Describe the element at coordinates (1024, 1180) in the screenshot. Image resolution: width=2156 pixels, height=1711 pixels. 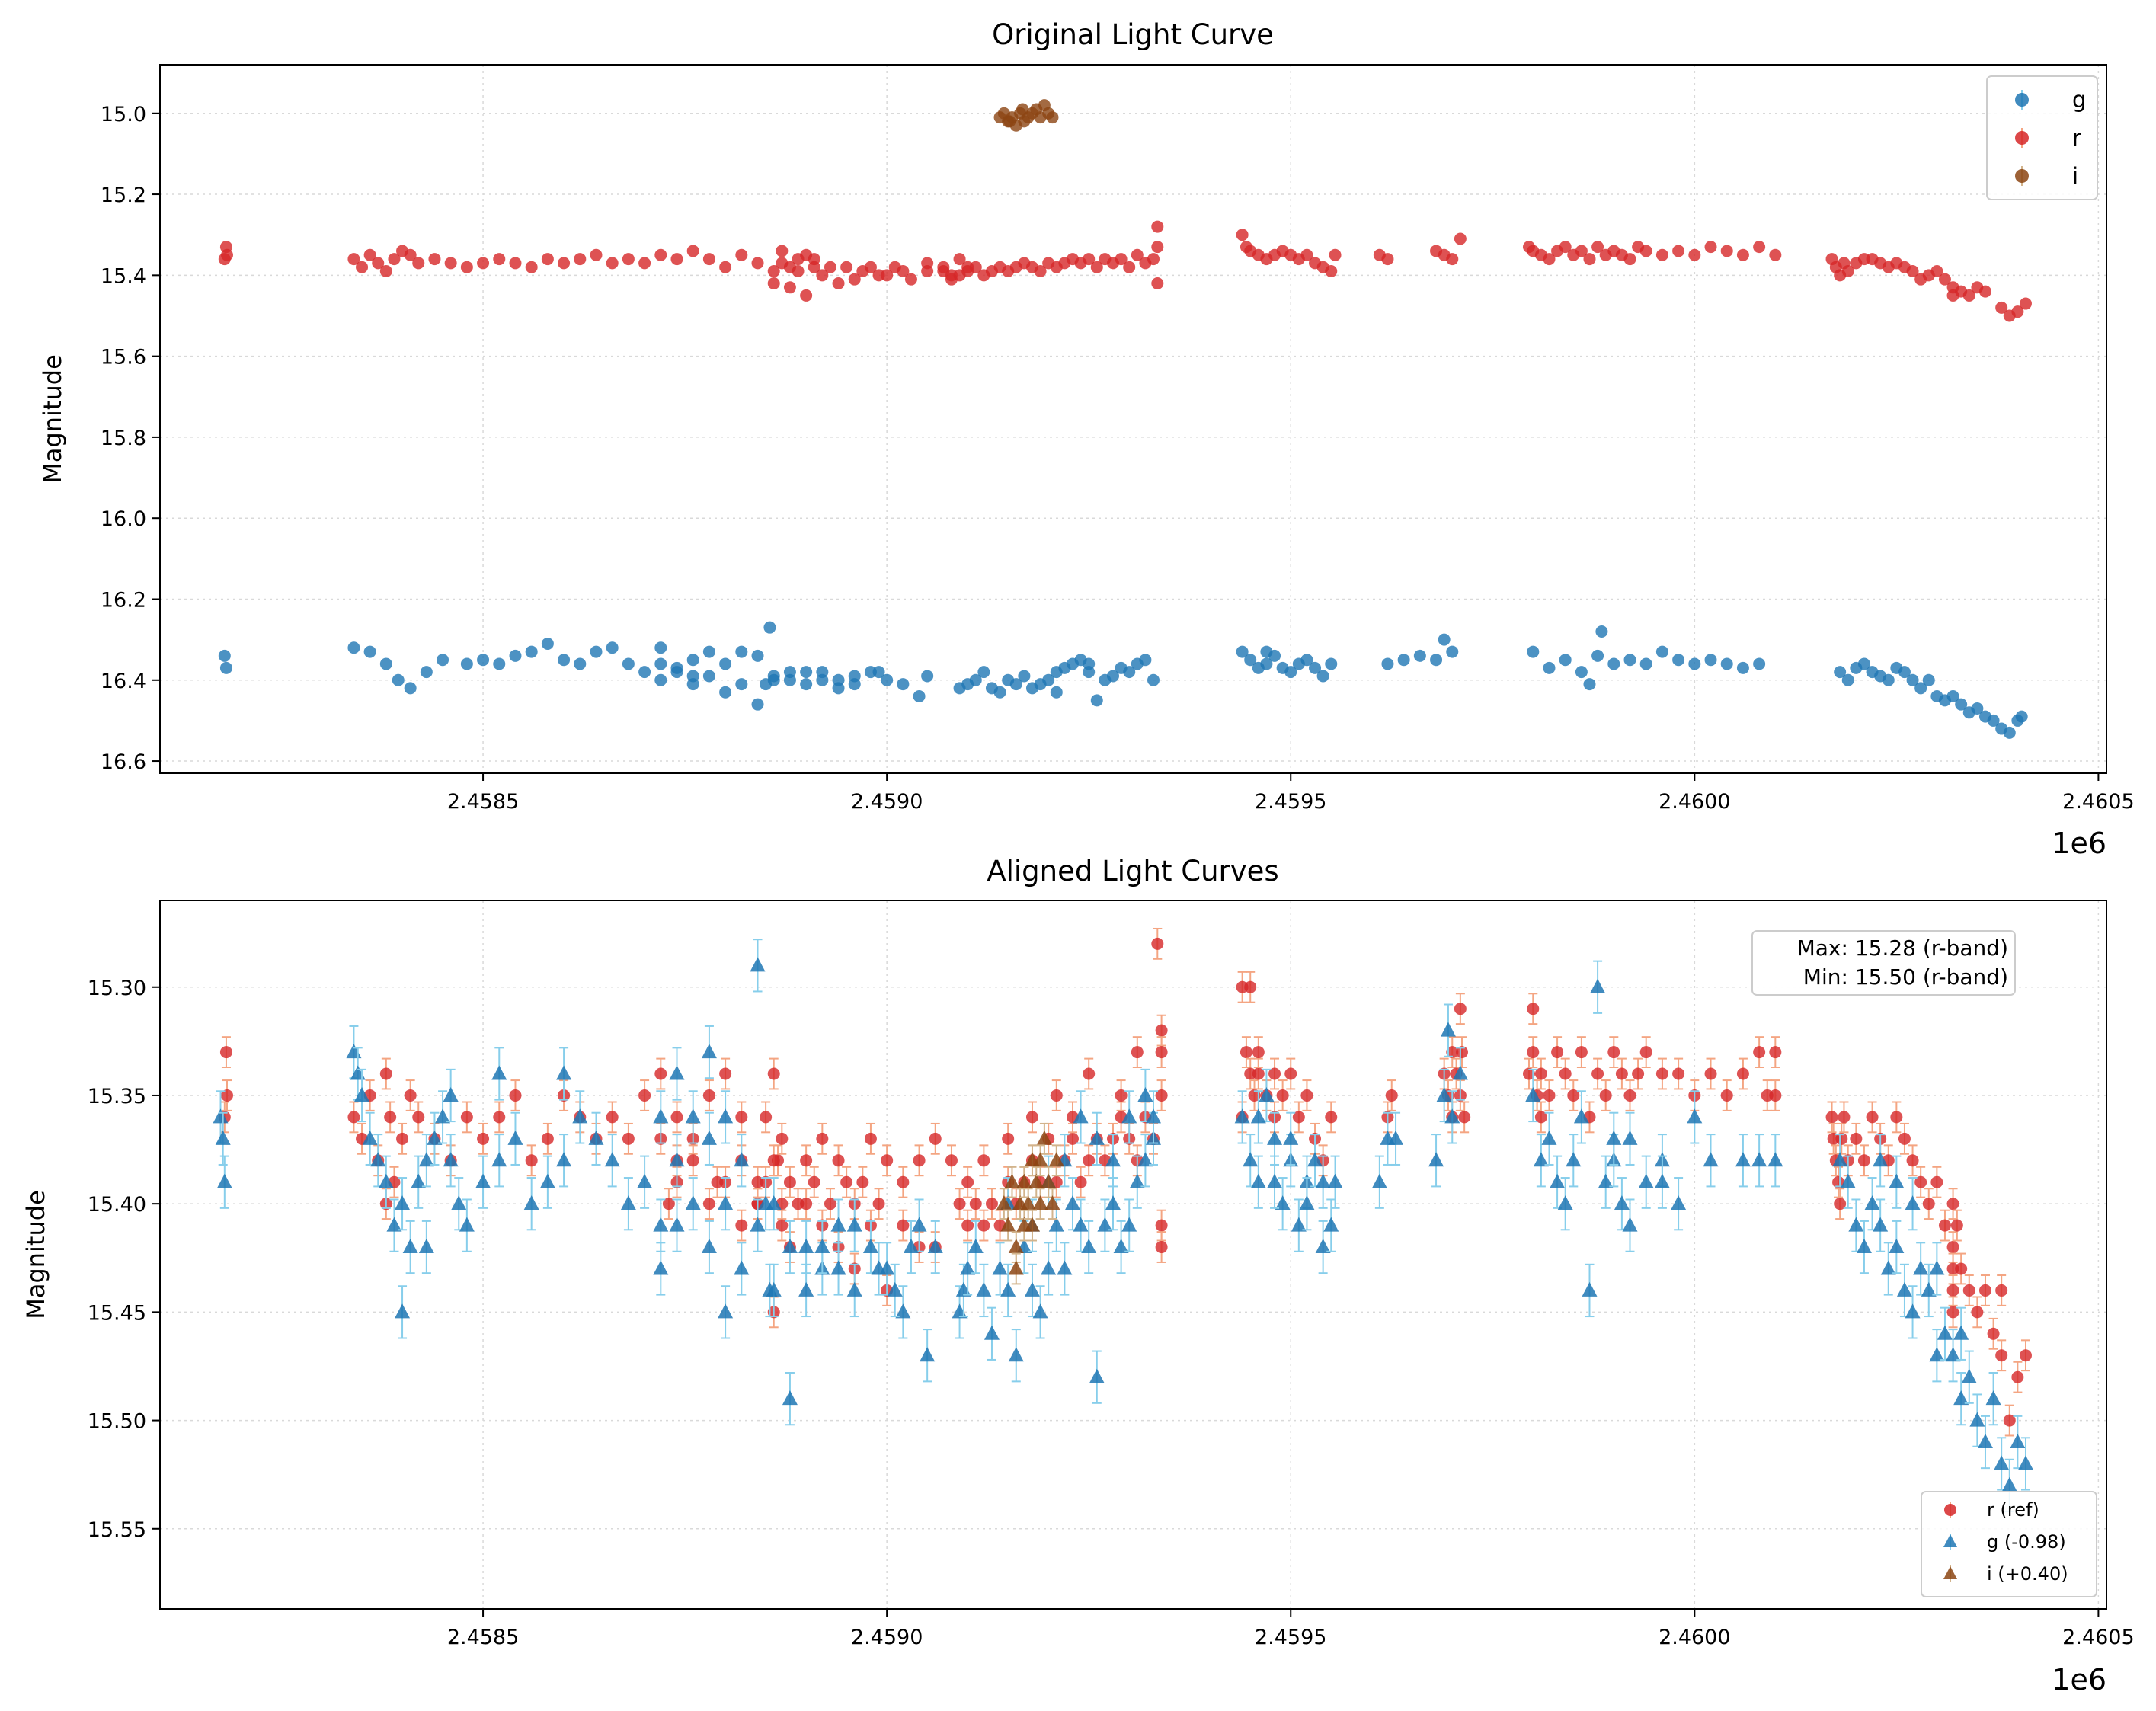
I see `i-0-40-data-point` at that location.